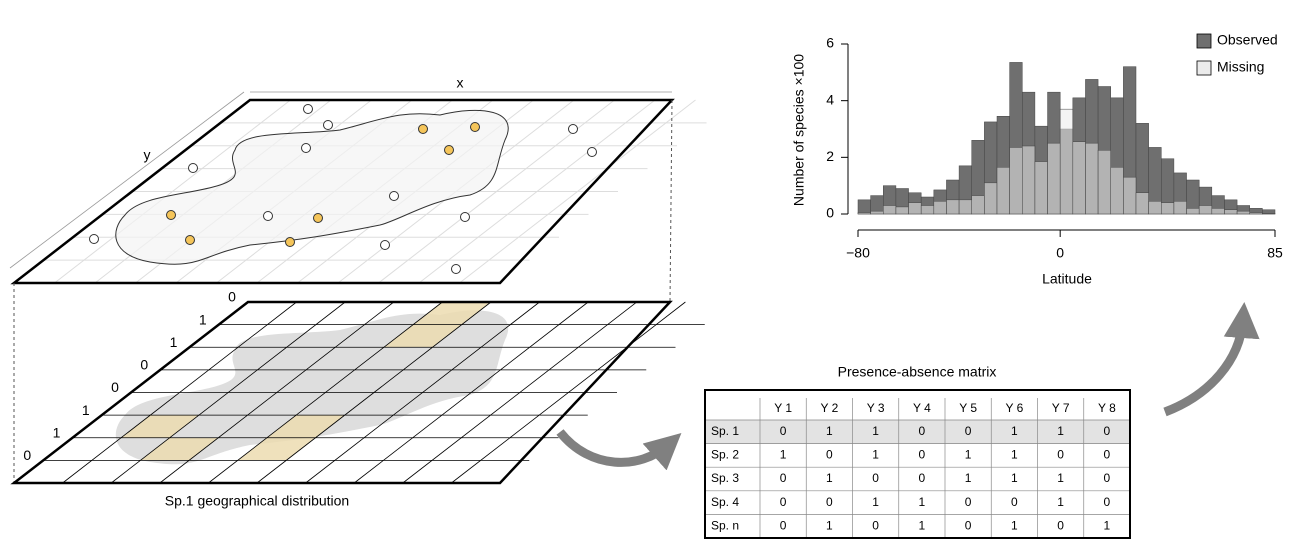 Image resolution: width=1289 pixels, height=543 pixels. What do you see at coordinates (1067, 279) in the screenshot?
I see `x-axis-label: Latitude` at bounding box center [1067, 279].